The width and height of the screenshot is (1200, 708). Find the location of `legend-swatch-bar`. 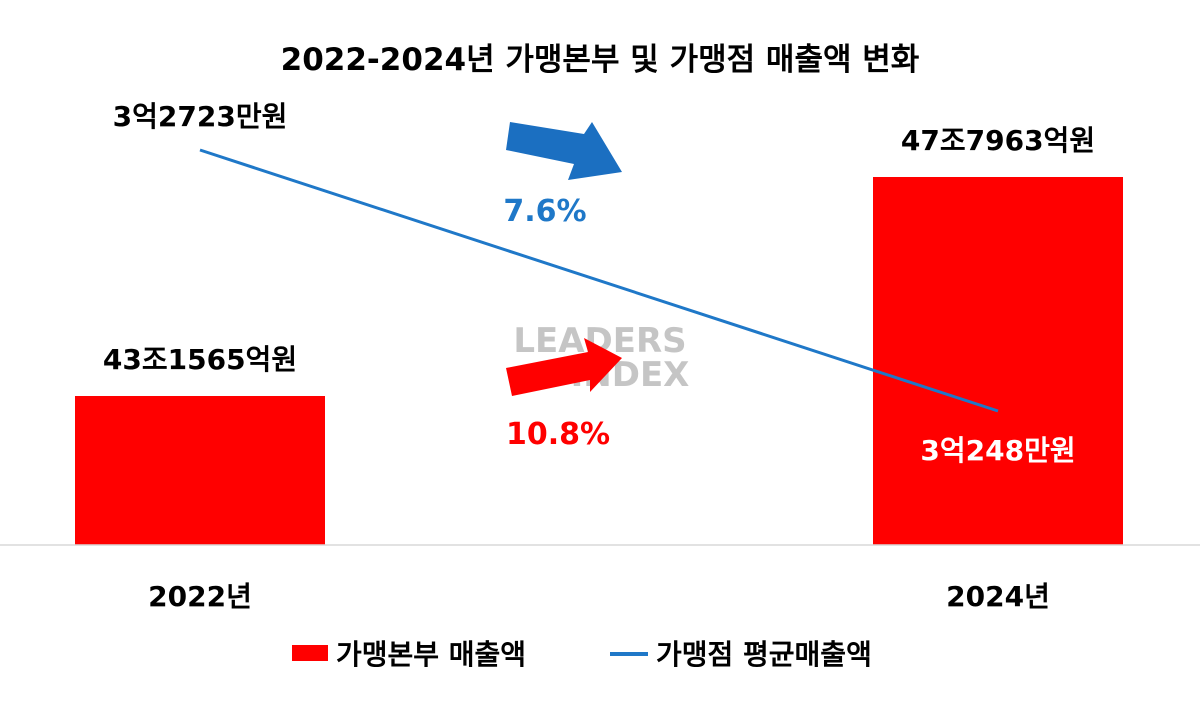

legend-swatch-bar is located at coordinates (310, 653).